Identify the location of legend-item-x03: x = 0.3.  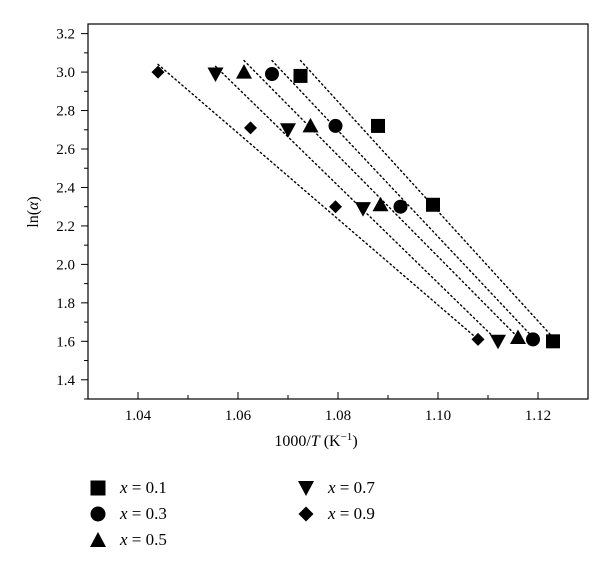
(127, 514).